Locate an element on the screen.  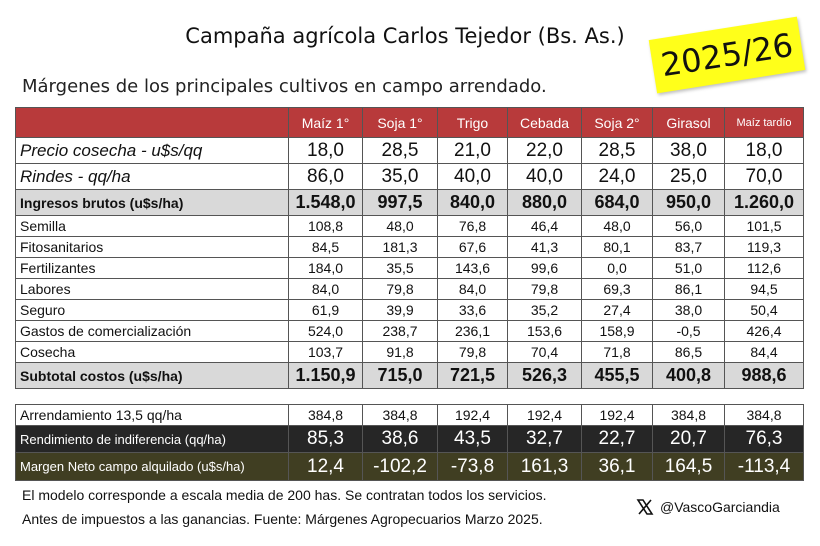
cell-value: 40,0 is located at coordinates (472, 176).